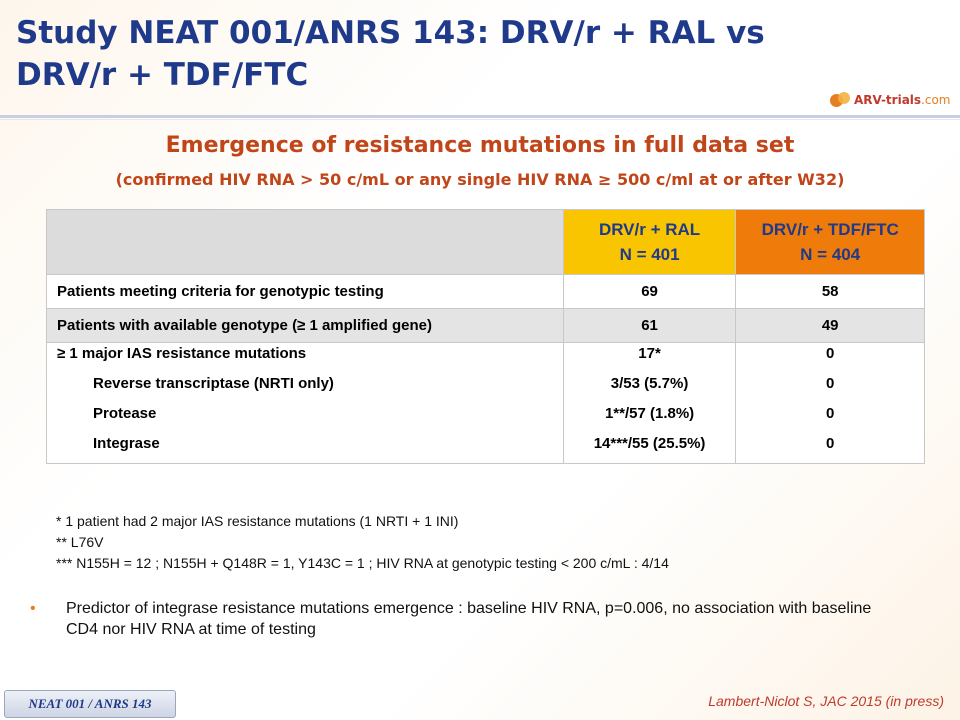 This screenshot has height=720, width=960. Describe the element at coordinates (125, 413) in the screenshot. I see `mutation-label: Protease` at that location.